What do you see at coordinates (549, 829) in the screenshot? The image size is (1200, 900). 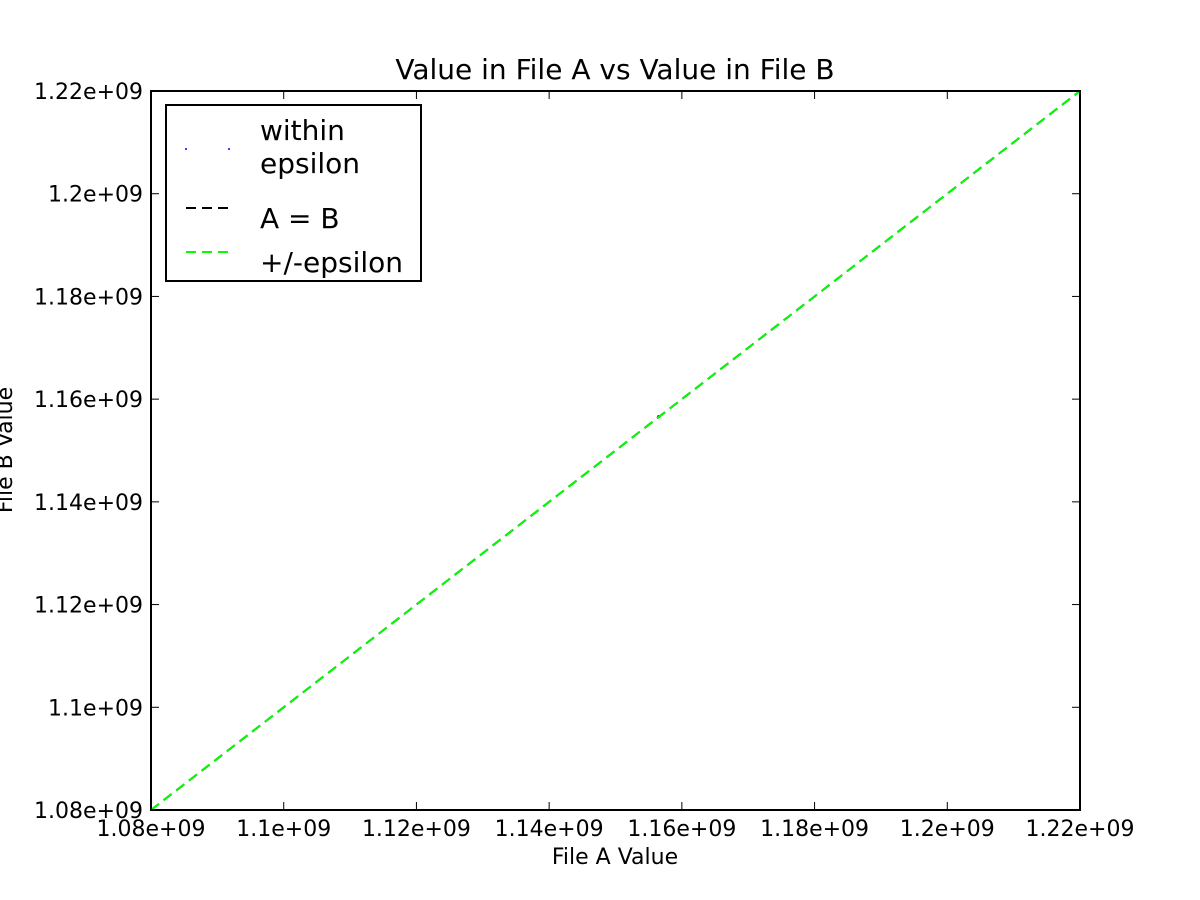 I see `x-tick-label: 1.14e+09` at bounding box center [549, 829].